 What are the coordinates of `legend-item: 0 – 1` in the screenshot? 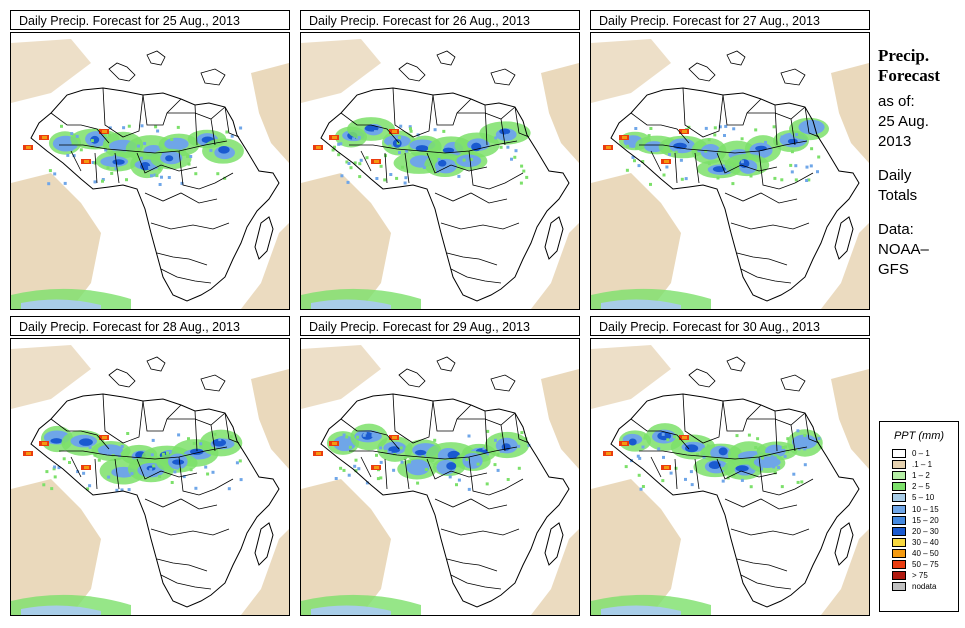 It's located at (925, 453).